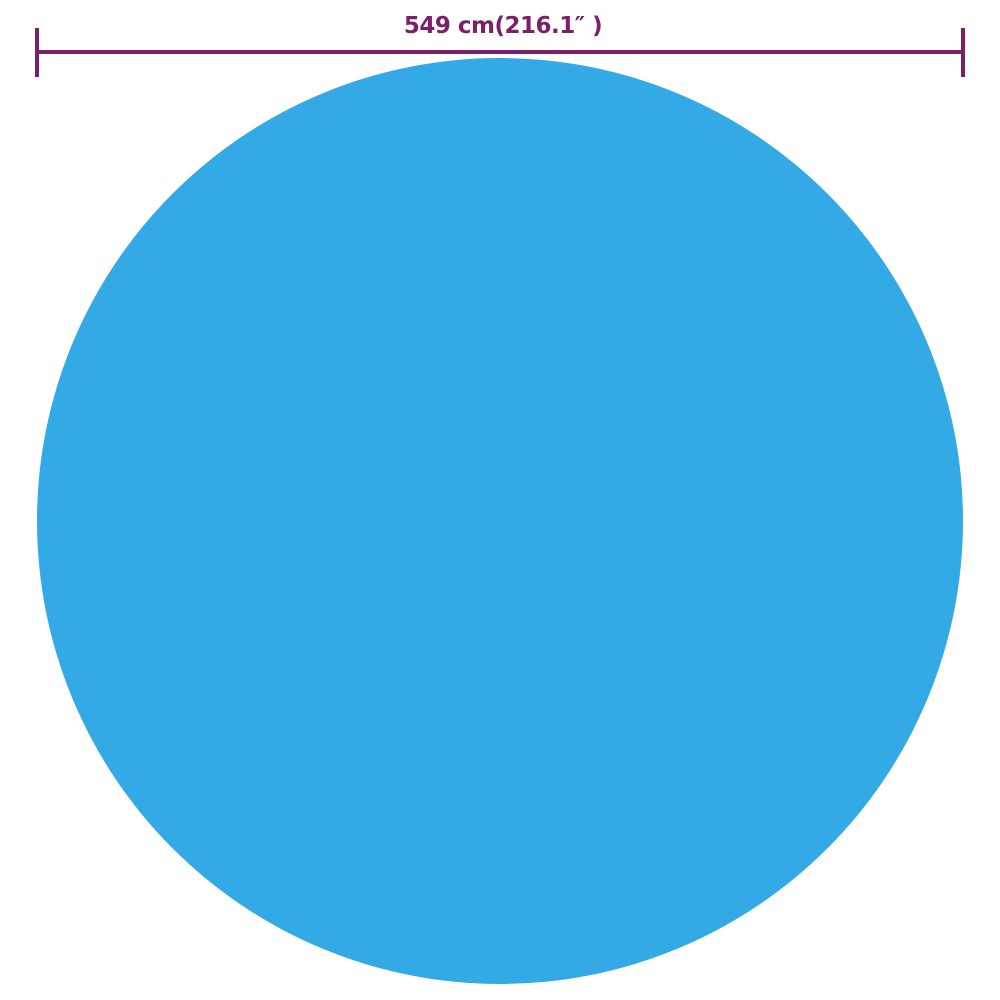 The height and width of the screenshot is (1000, 1000). I want to click on width-dimension-line, so click(500, 52).